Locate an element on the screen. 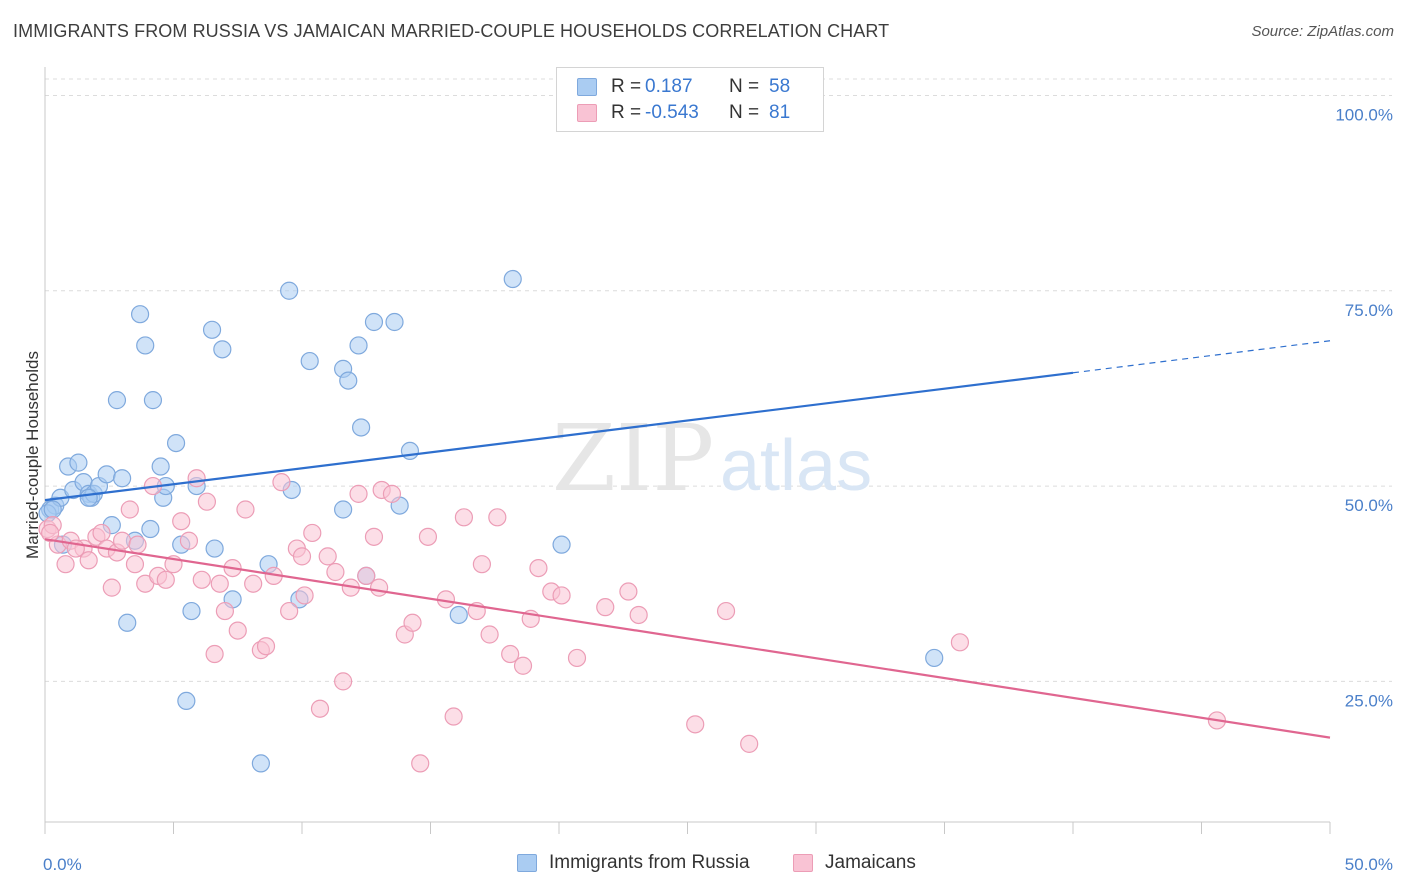  watermark-atlas: atlas is located at coordinates (796, 466).